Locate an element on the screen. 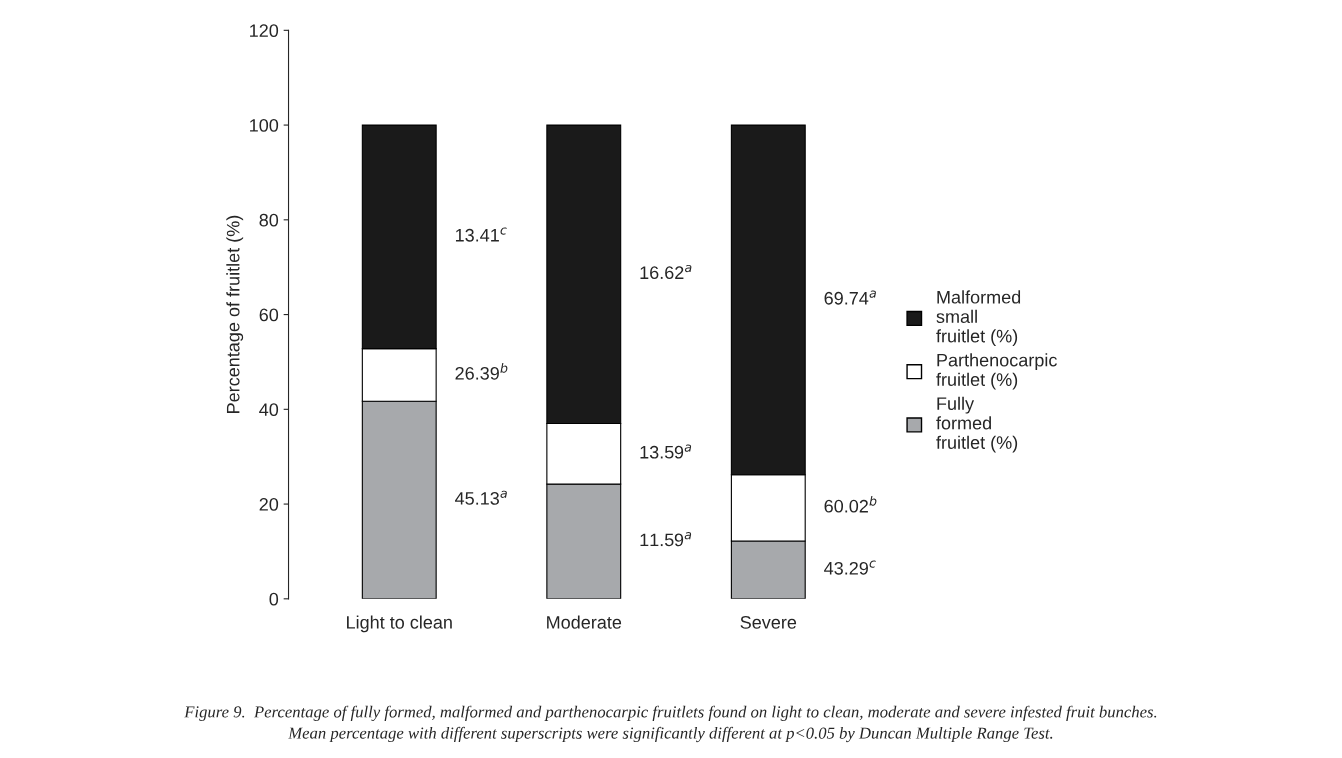 This screenshot has width=1342, height=758. annotation: 43.29$^{c}$ is located at coordinates (850, 567).